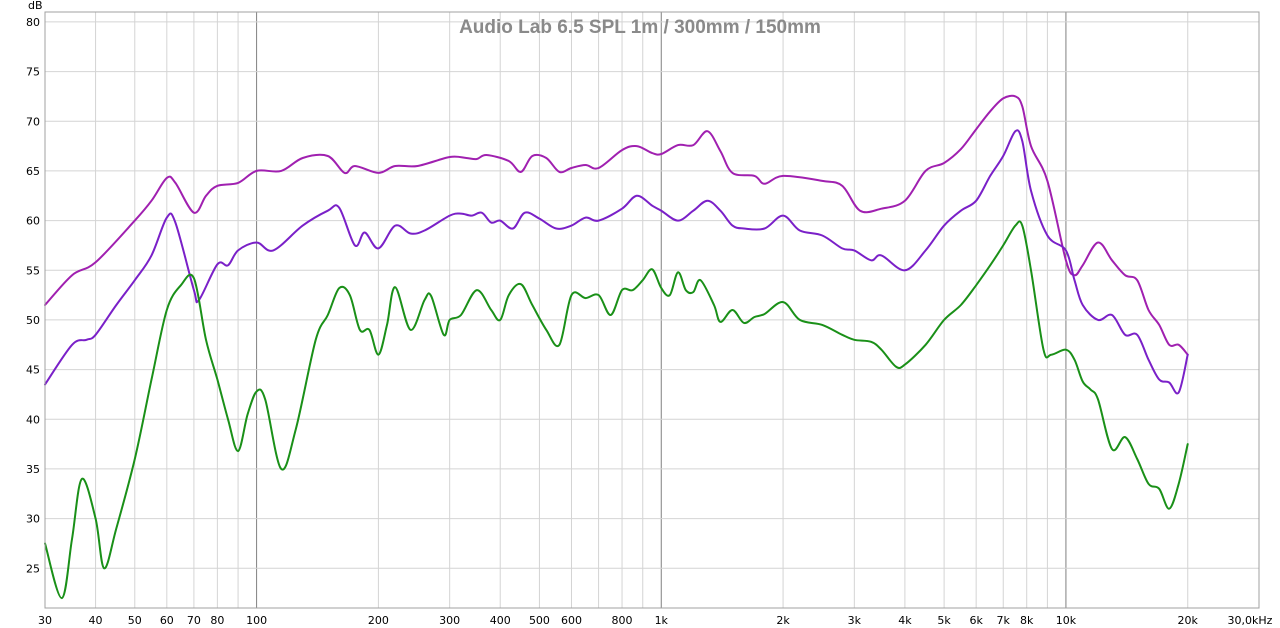 The image size is (1280, 628). What do you see at coordinates (905, 620) in the screenshot?
I see `x-tick-label: 4k` at bounding box center [905, 620].